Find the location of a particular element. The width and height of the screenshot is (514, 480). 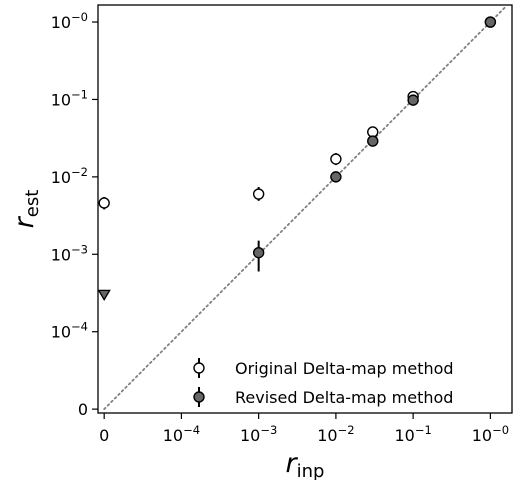

legend-label-1: Revised Delta-map method is located at coordinates (344, 397).